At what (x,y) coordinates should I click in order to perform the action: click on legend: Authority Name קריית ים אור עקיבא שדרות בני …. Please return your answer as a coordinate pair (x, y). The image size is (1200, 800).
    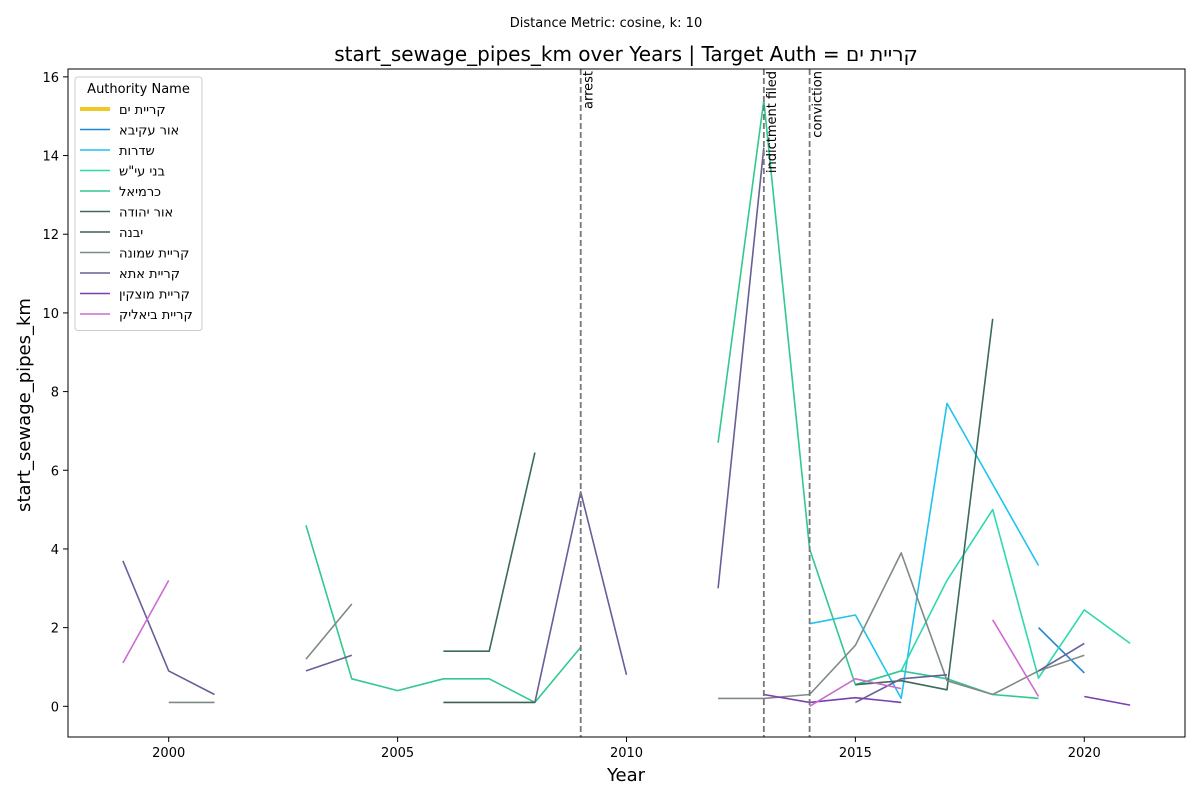
    Looking at the image, I should click on (138, 203).